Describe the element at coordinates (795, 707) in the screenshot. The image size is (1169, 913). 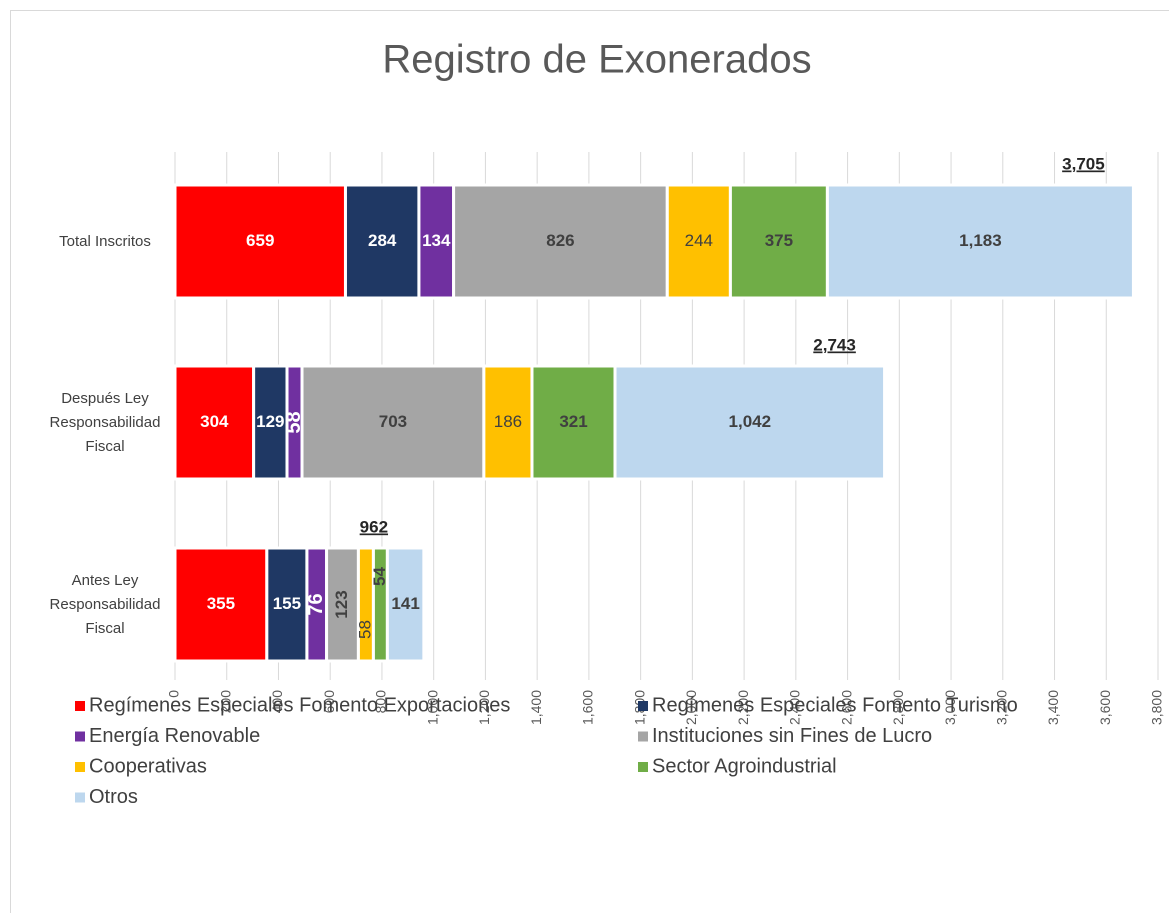
I see `x-tick-label: 2,400` at that location.